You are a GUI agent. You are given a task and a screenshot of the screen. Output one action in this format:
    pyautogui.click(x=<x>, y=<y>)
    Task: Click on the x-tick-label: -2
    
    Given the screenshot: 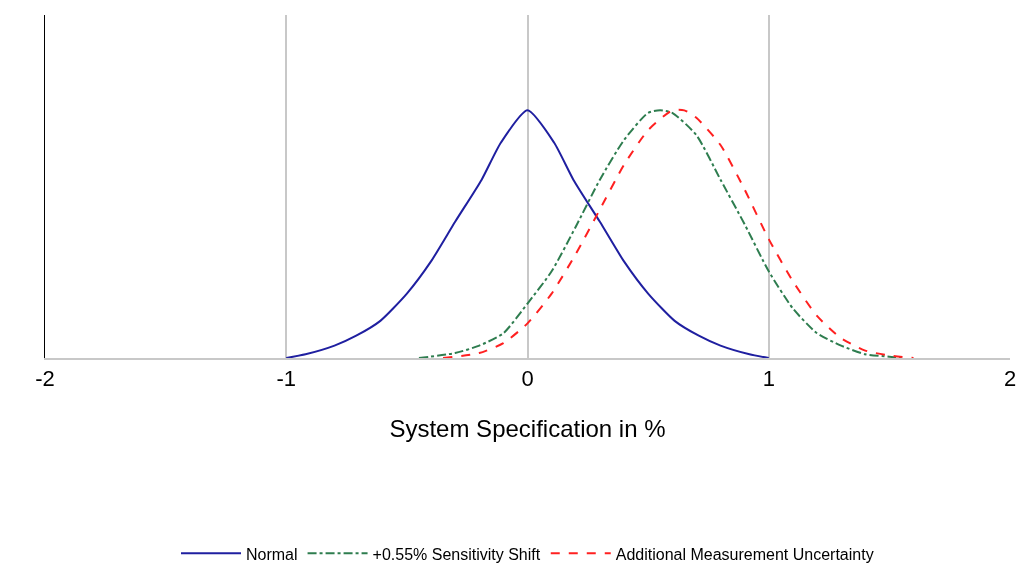 What is the action you would take?
    pyautogui.click(x=45, y=379)
    